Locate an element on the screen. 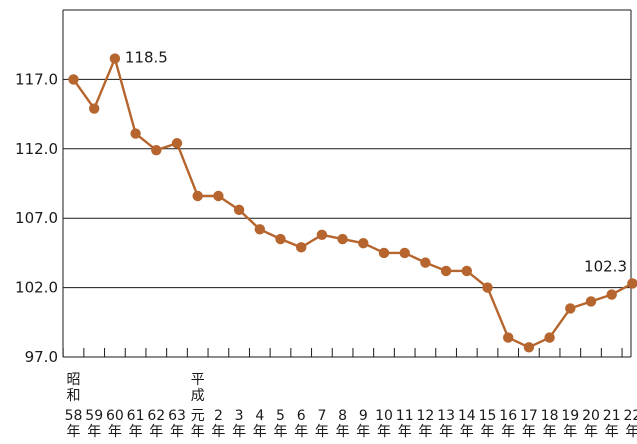 This screenshot has width=637, height=444. x-category-label: 61 is located at coordinates (136, 416).